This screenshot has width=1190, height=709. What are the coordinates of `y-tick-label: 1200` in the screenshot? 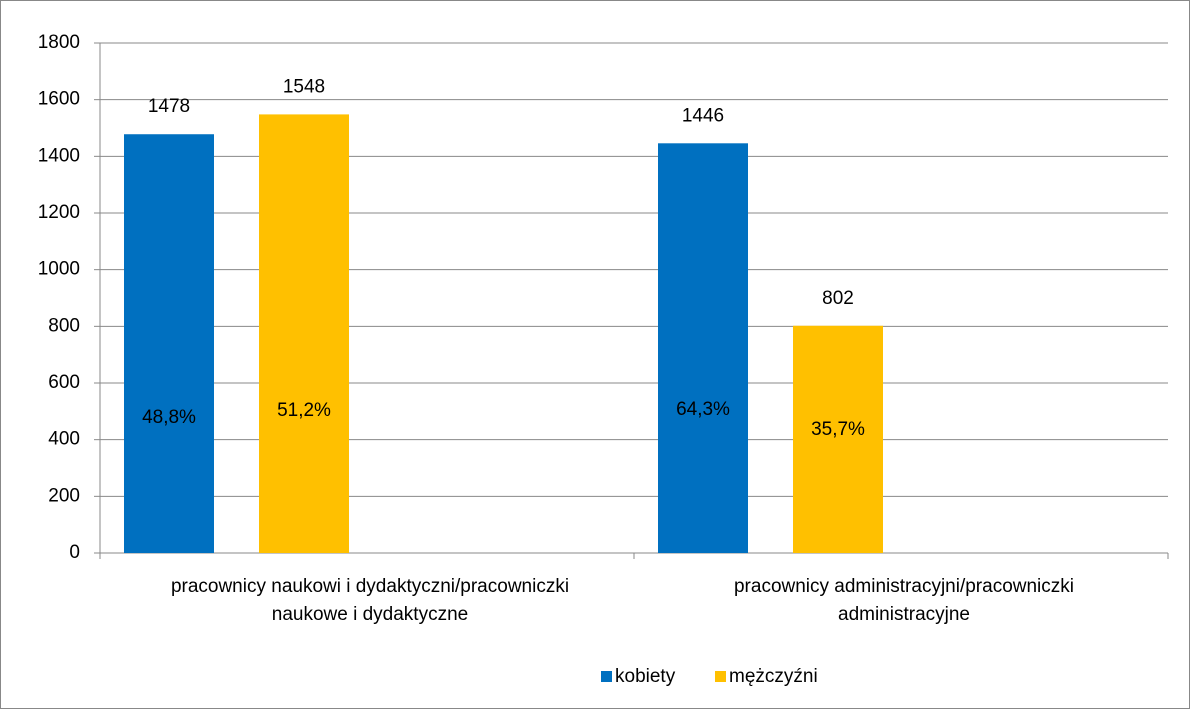 It's located at (59, 212).